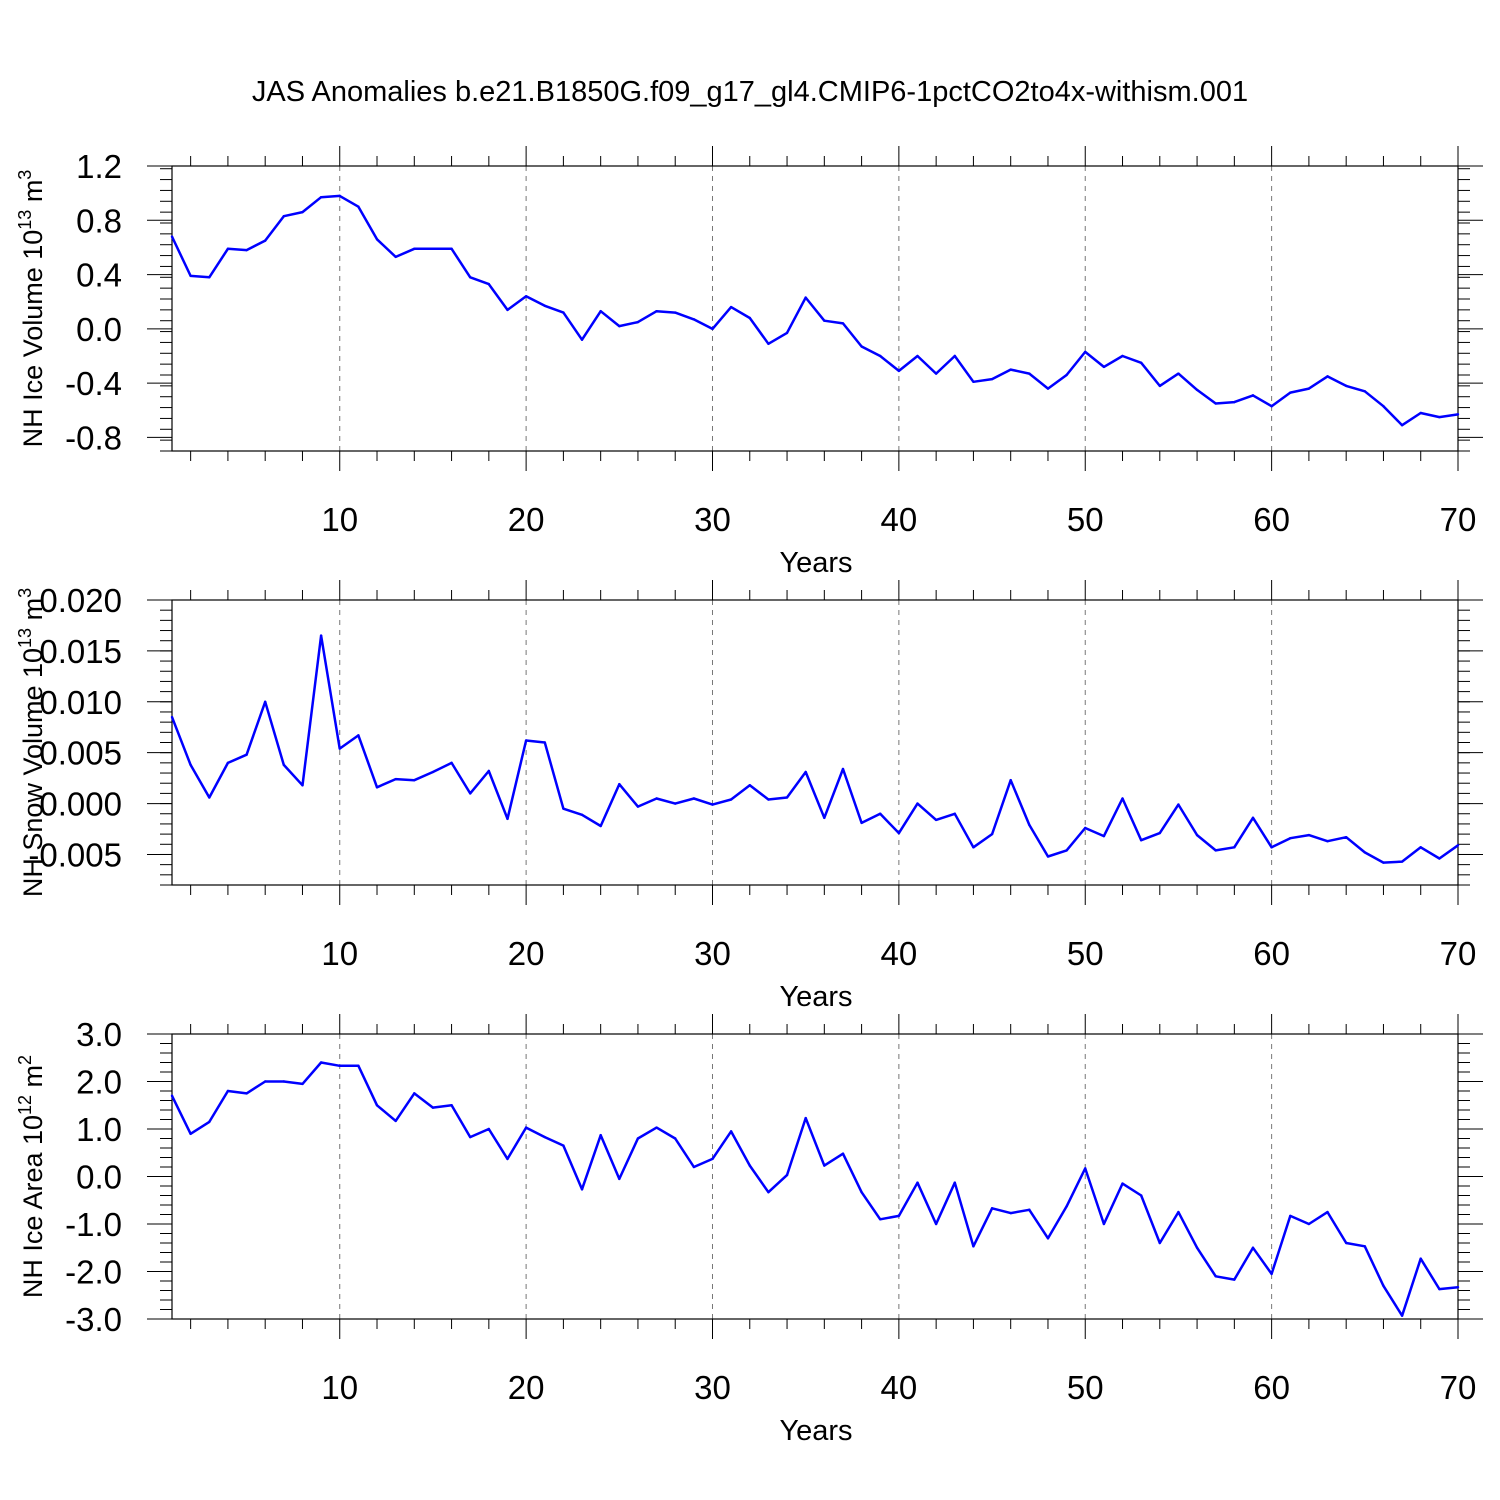 Image resolution: width=1500 pixels, height=1500 pixels. What do you see at coordinates (1458, 953) in the screenshot?
I see `x-tick-label: 70` at bounding box center [1458, 953].